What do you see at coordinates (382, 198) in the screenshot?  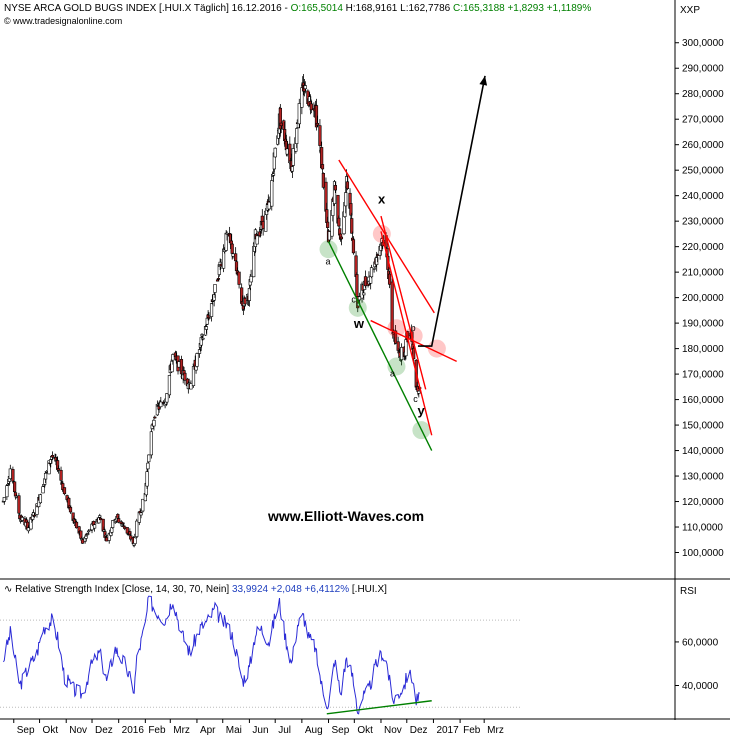 I see `wave-label: x` at bounding box center [382, 198].